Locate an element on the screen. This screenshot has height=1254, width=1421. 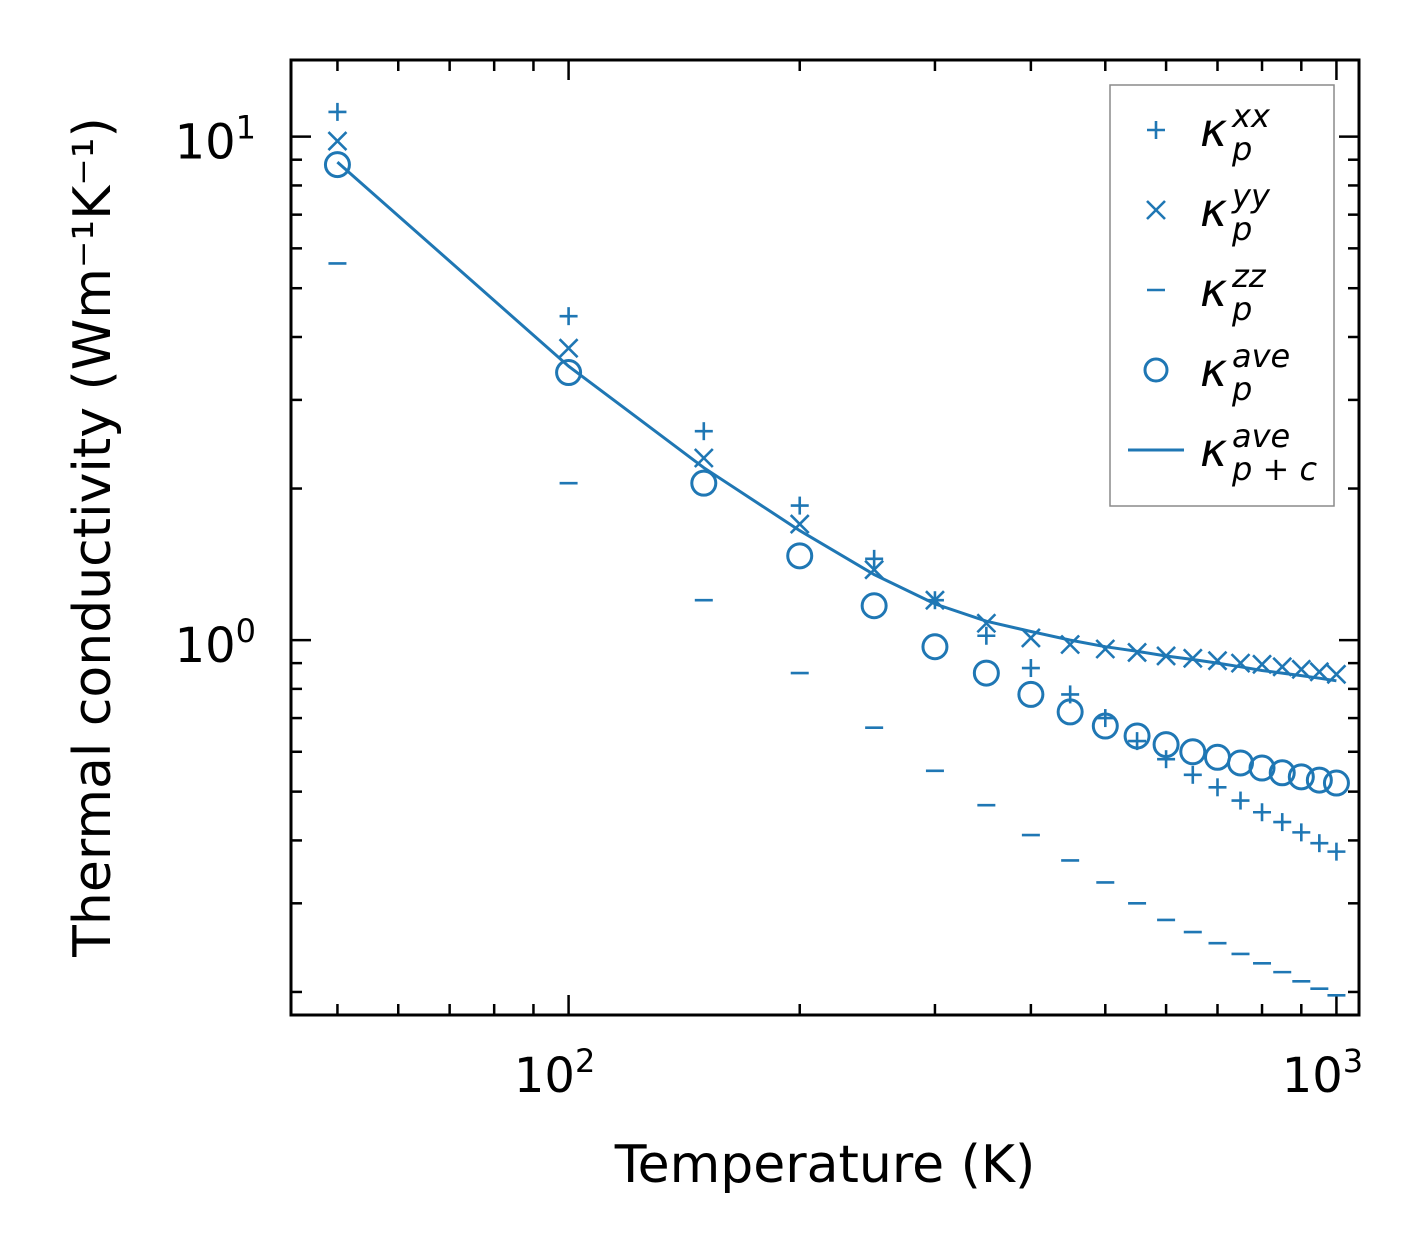
legend-item-xx: κ pxx is located at coordinates (1209, 132).